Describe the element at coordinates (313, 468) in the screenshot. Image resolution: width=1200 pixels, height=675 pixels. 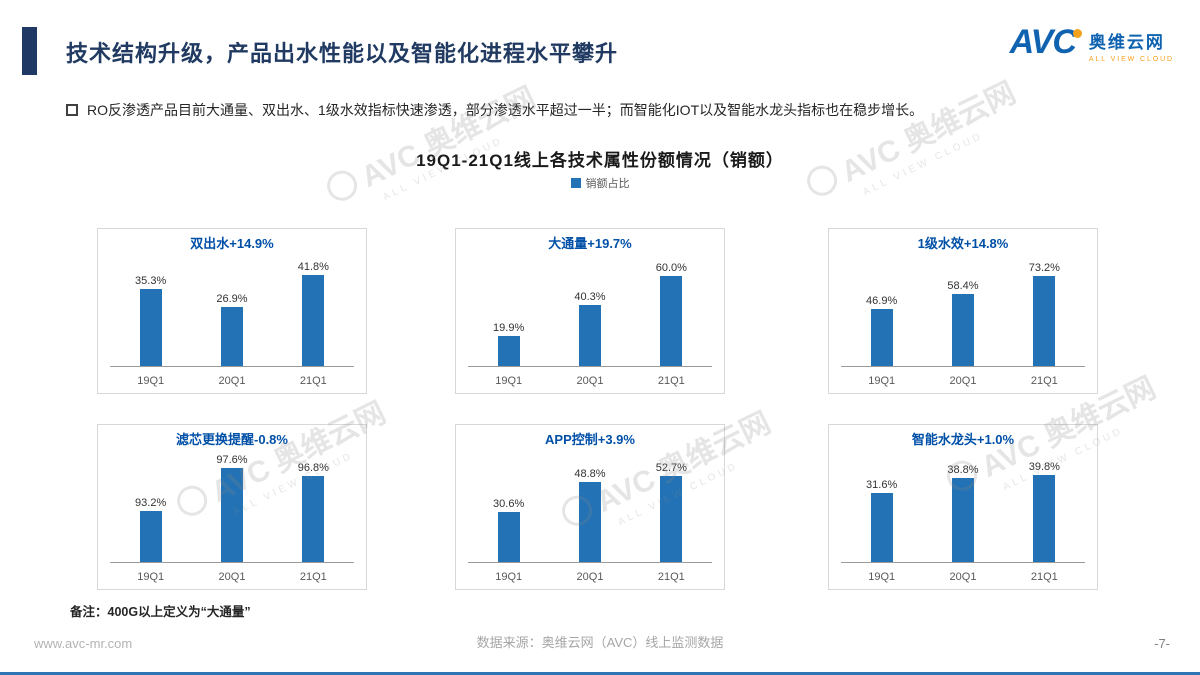
I see `bar-value-label: 96.8%` at that location.